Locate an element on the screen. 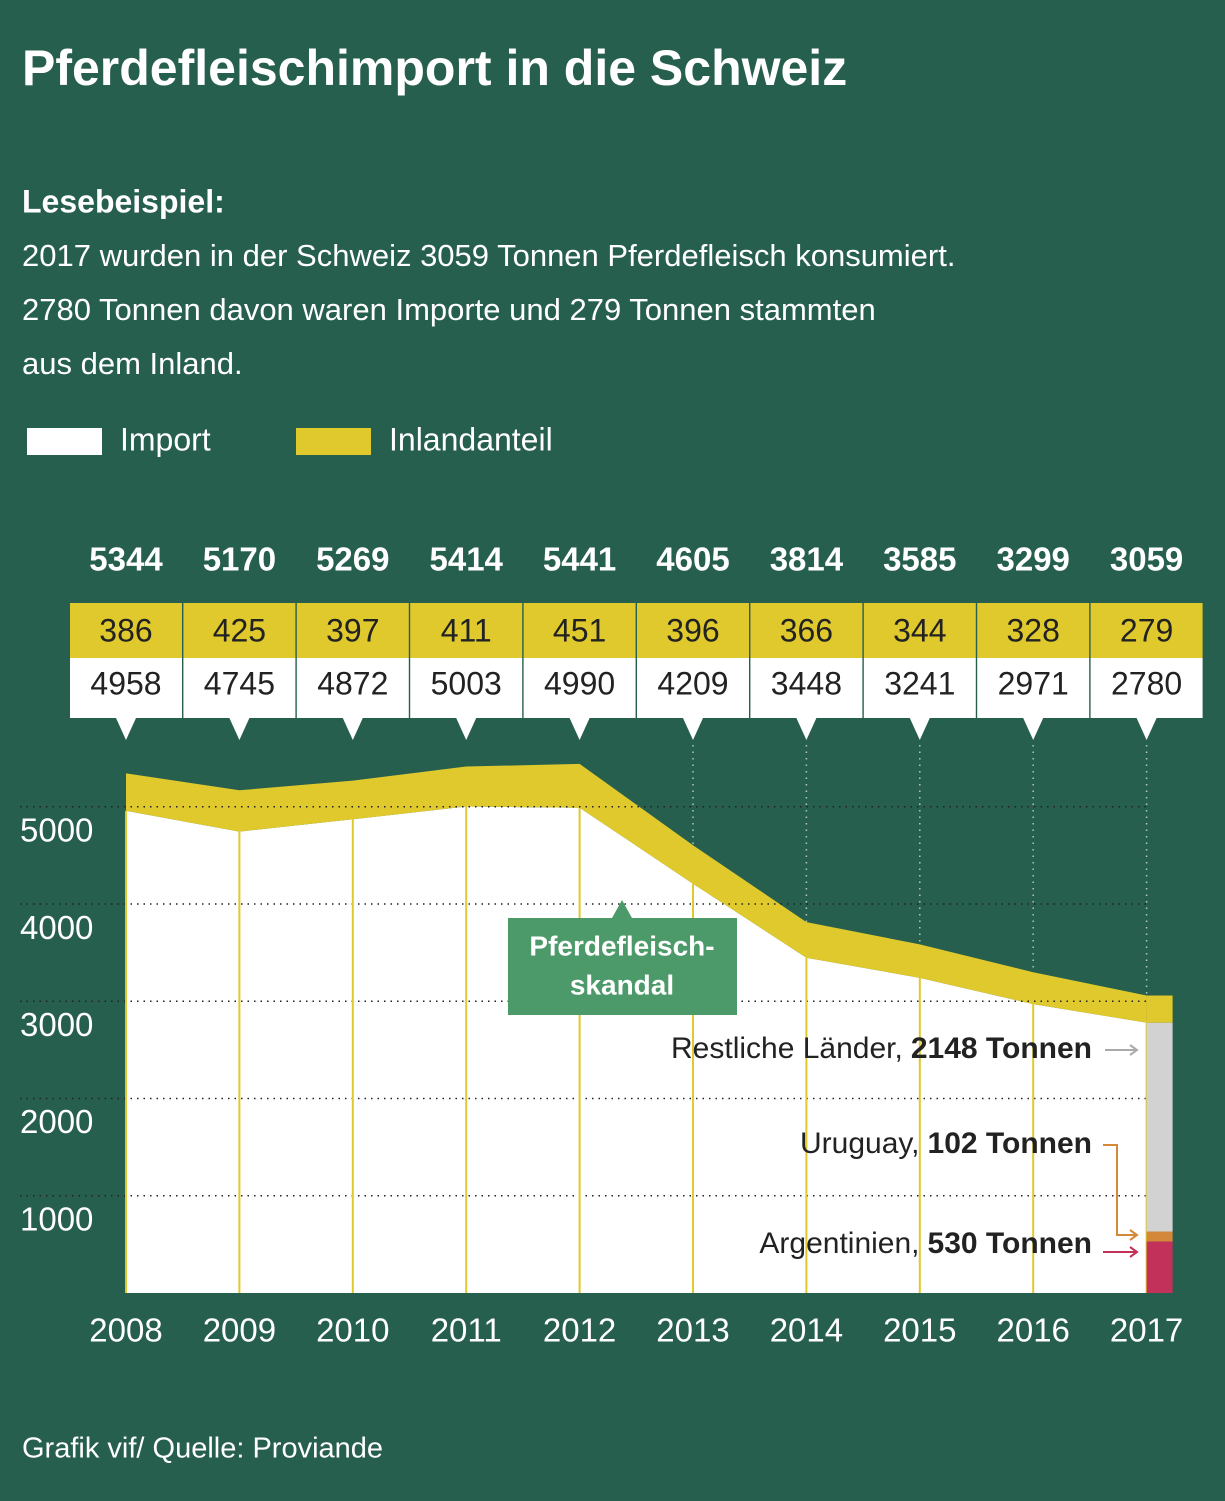  legend-label: Import is located at coordinates (165, 439).